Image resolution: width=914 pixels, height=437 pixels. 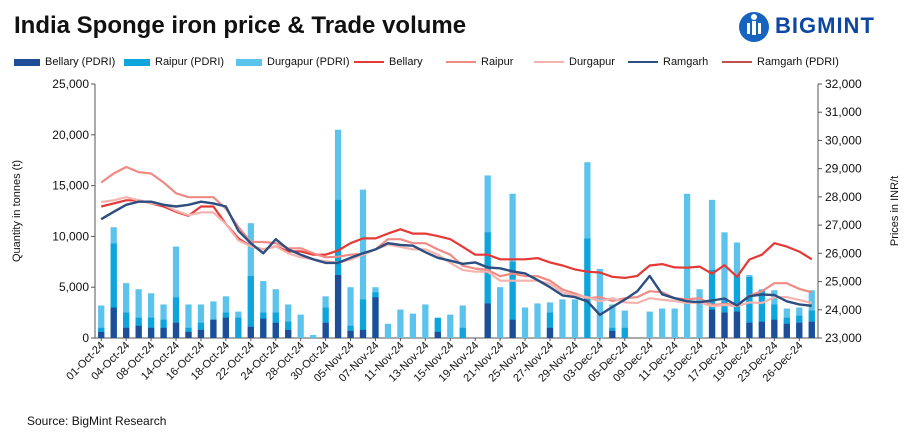 What do you see at coordinates (843, 112) in the screenshot?
I see `y2-tick-label: 31,000` at bounding box center [843, 112].